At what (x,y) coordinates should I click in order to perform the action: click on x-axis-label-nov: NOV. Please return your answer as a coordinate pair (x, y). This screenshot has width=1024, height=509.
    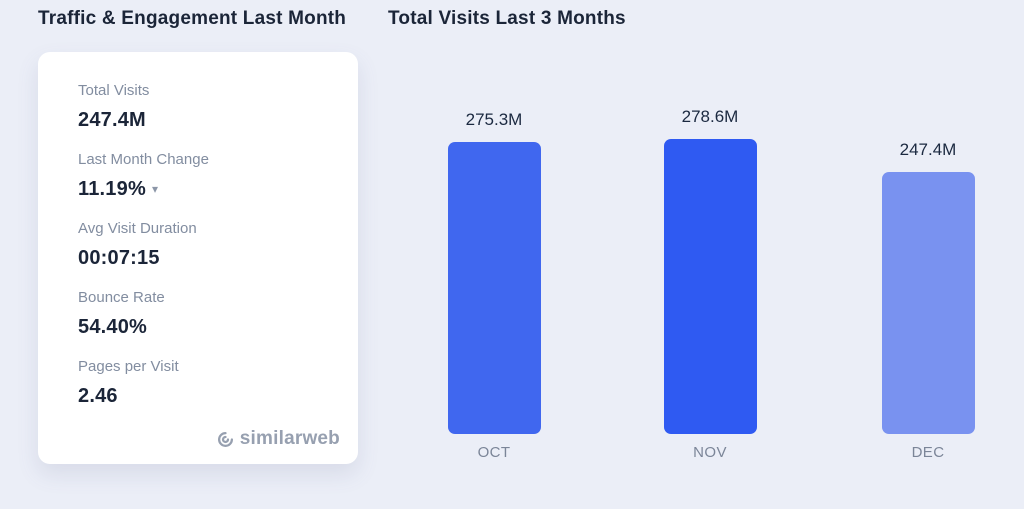
    Looking at the image, I should click on (710, 452).